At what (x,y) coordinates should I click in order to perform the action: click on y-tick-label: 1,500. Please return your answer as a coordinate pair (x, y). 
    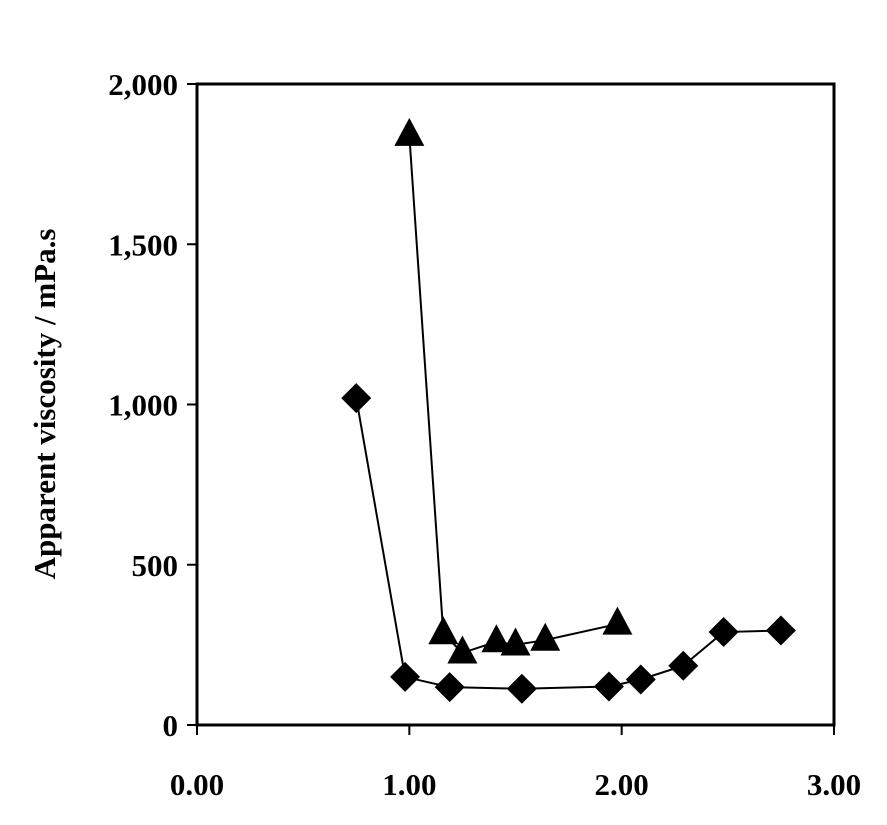
    Looking at the image, I should click on (143, 244).